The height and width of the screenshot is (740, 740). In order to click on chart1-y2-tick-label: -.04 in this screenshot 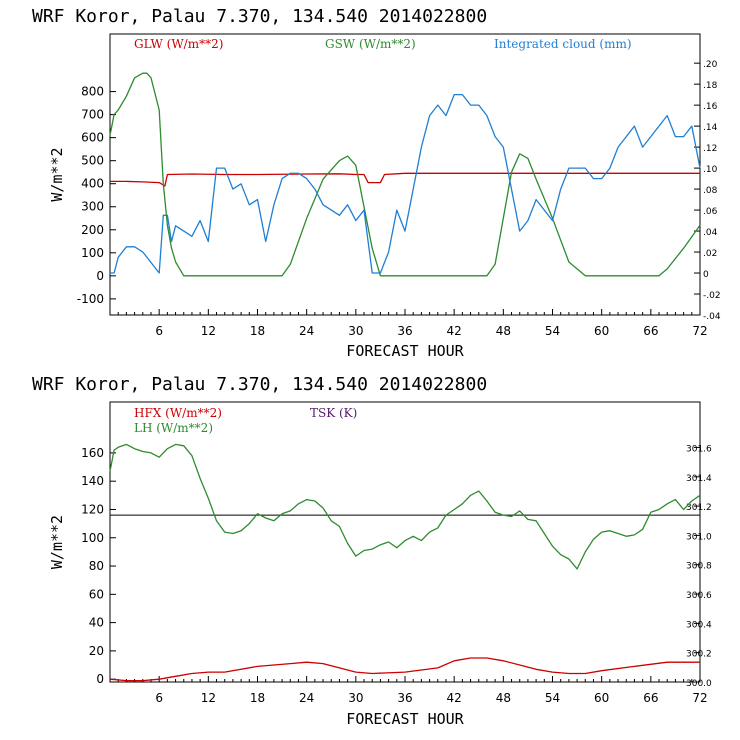, I will do `click(712, 317)`.